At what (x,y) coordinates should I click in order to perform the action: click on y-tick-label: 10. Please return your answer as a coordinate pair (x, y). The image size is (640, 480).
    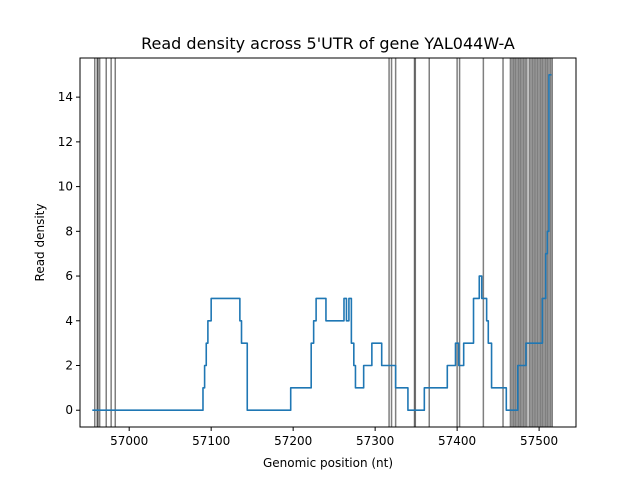
    Looking at the image, I should click on (65, 187).